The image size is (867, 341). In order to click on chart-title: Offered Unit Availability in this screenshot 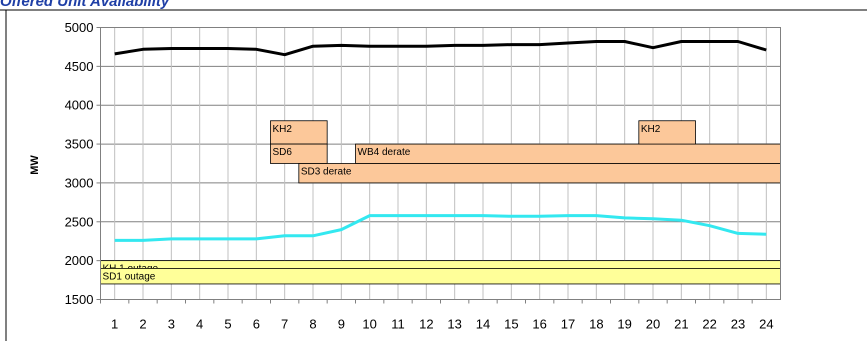, I will do `click(85, 5)`.